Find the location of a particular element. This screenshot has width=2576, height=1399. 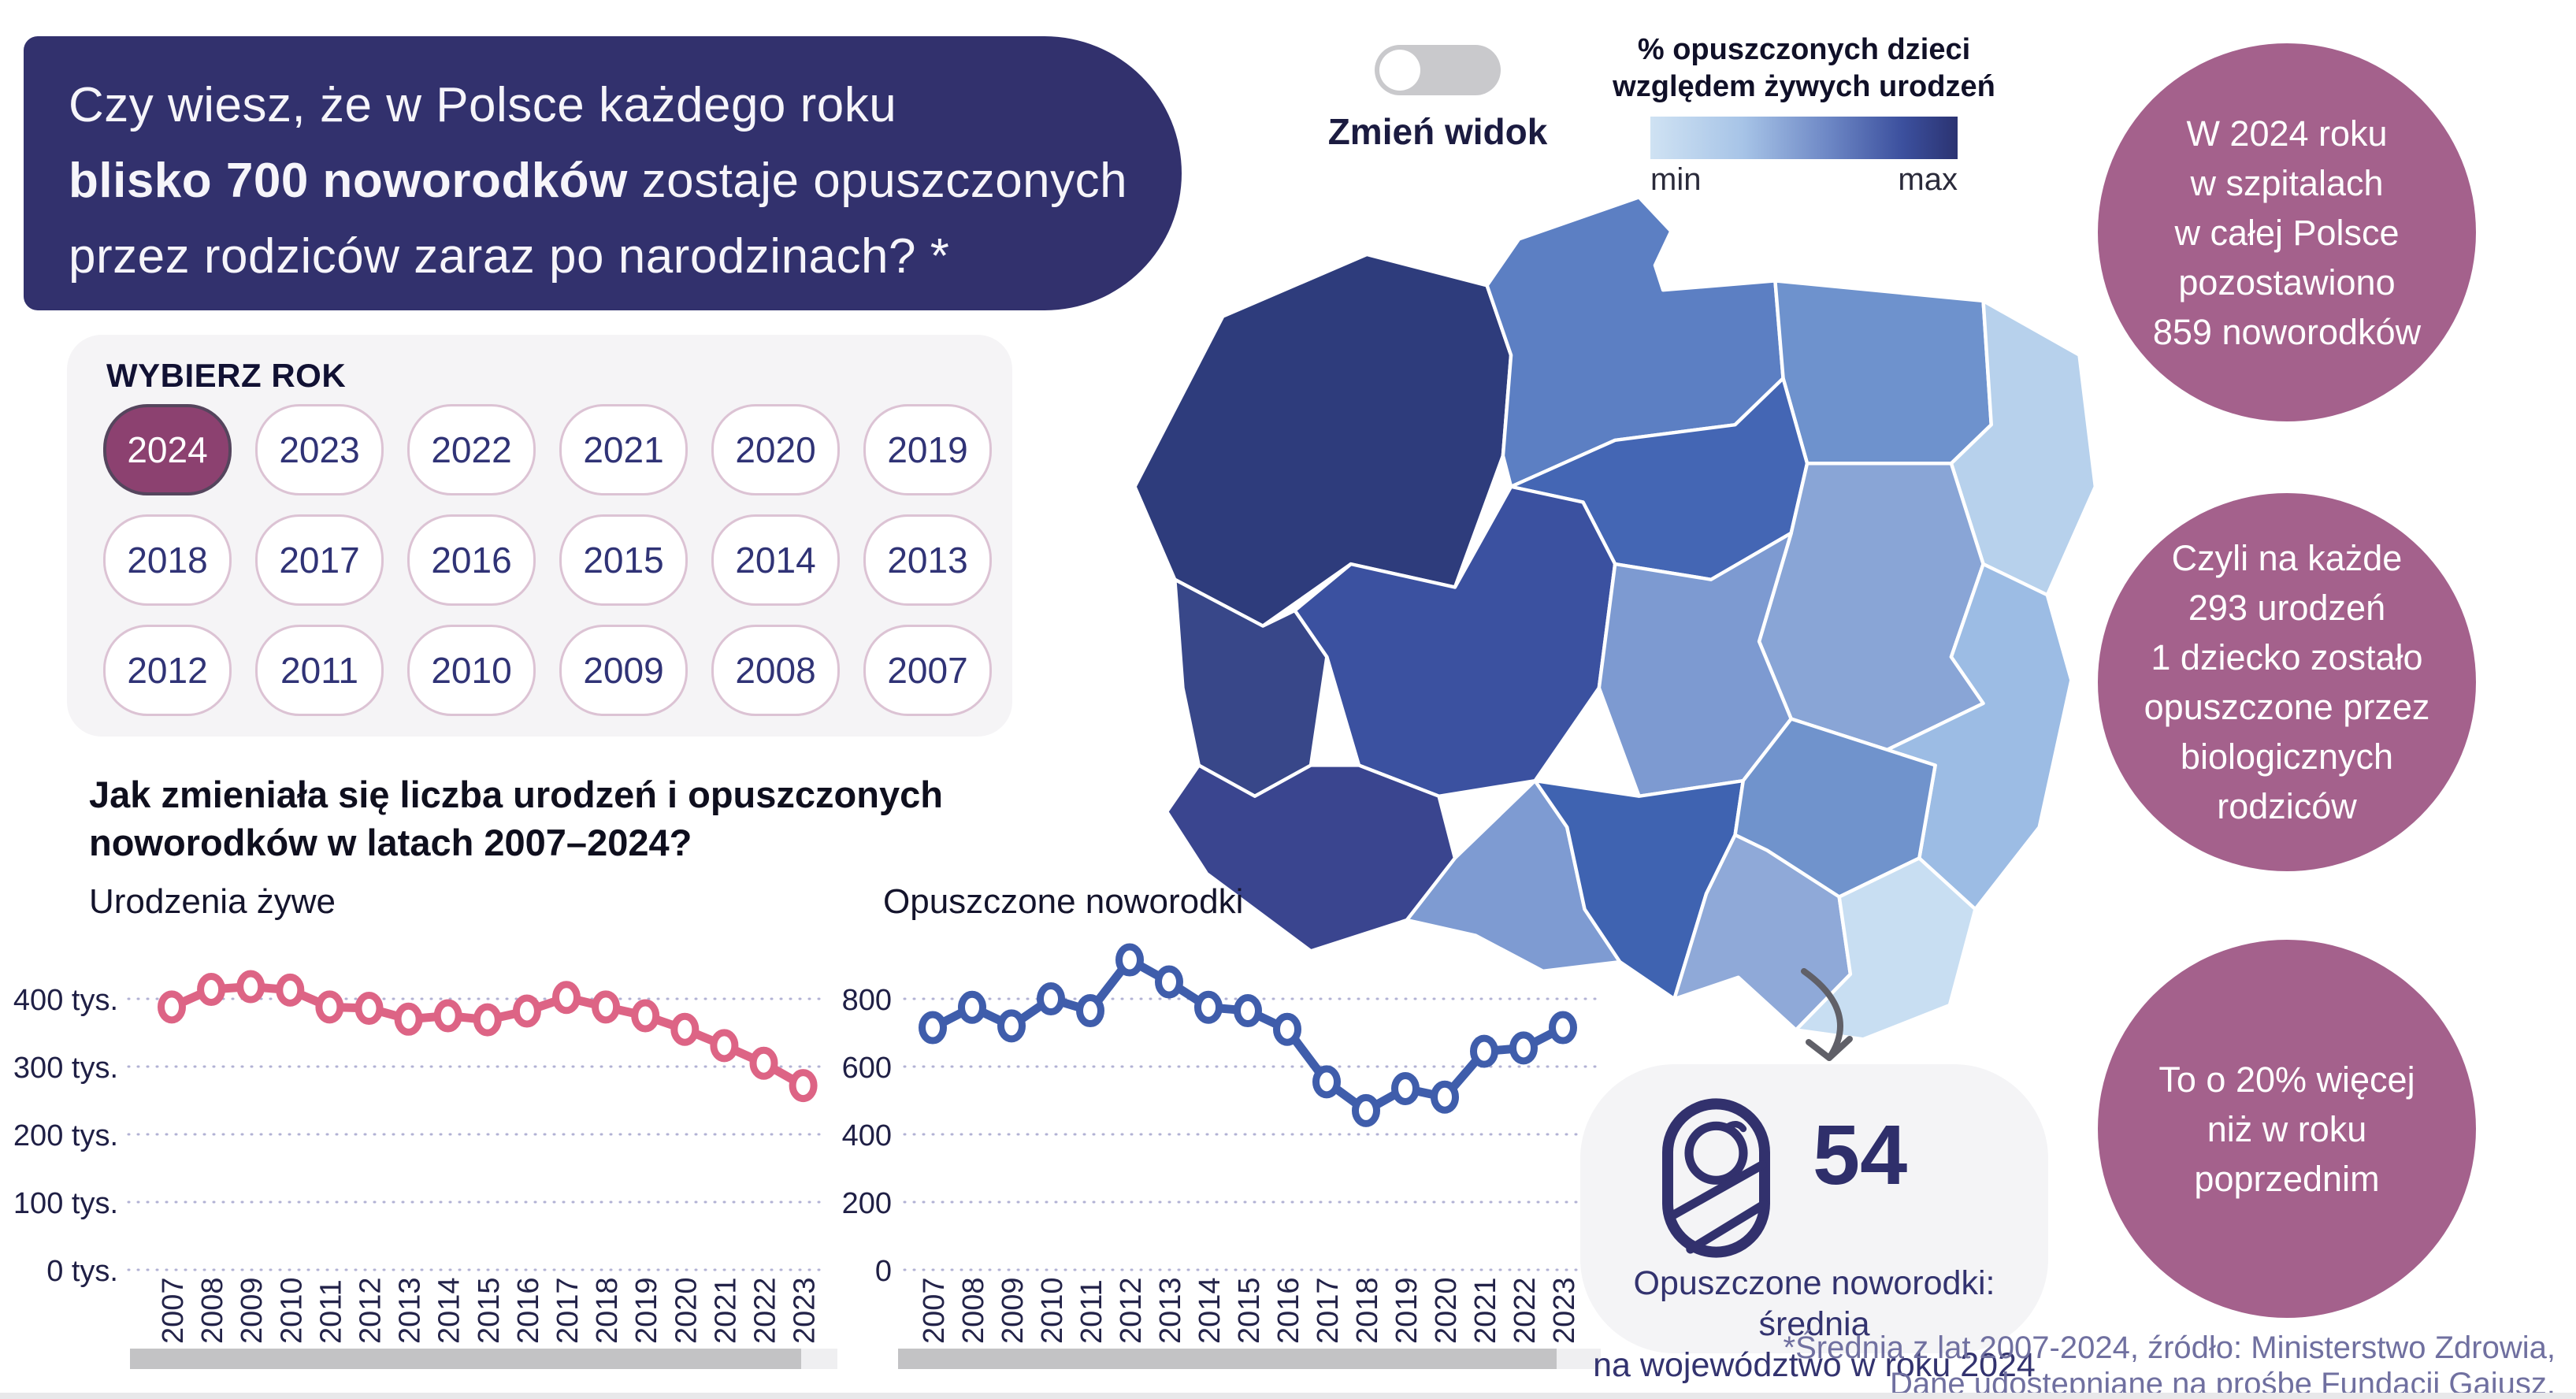

stat-circle-trend: To o 20% więcej niż w roku poprzednim is located at coordinates (2287, 1129).